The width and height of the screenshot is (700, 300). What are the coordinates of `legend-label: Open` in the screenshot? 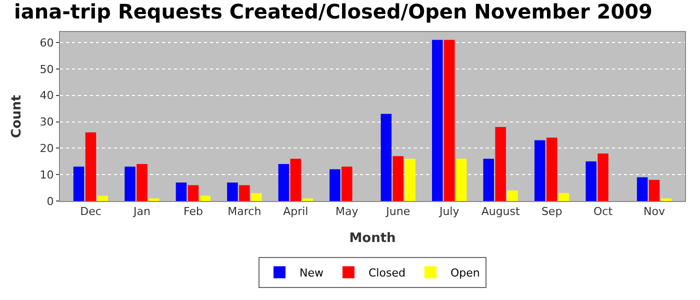 It's located at (465, 273).